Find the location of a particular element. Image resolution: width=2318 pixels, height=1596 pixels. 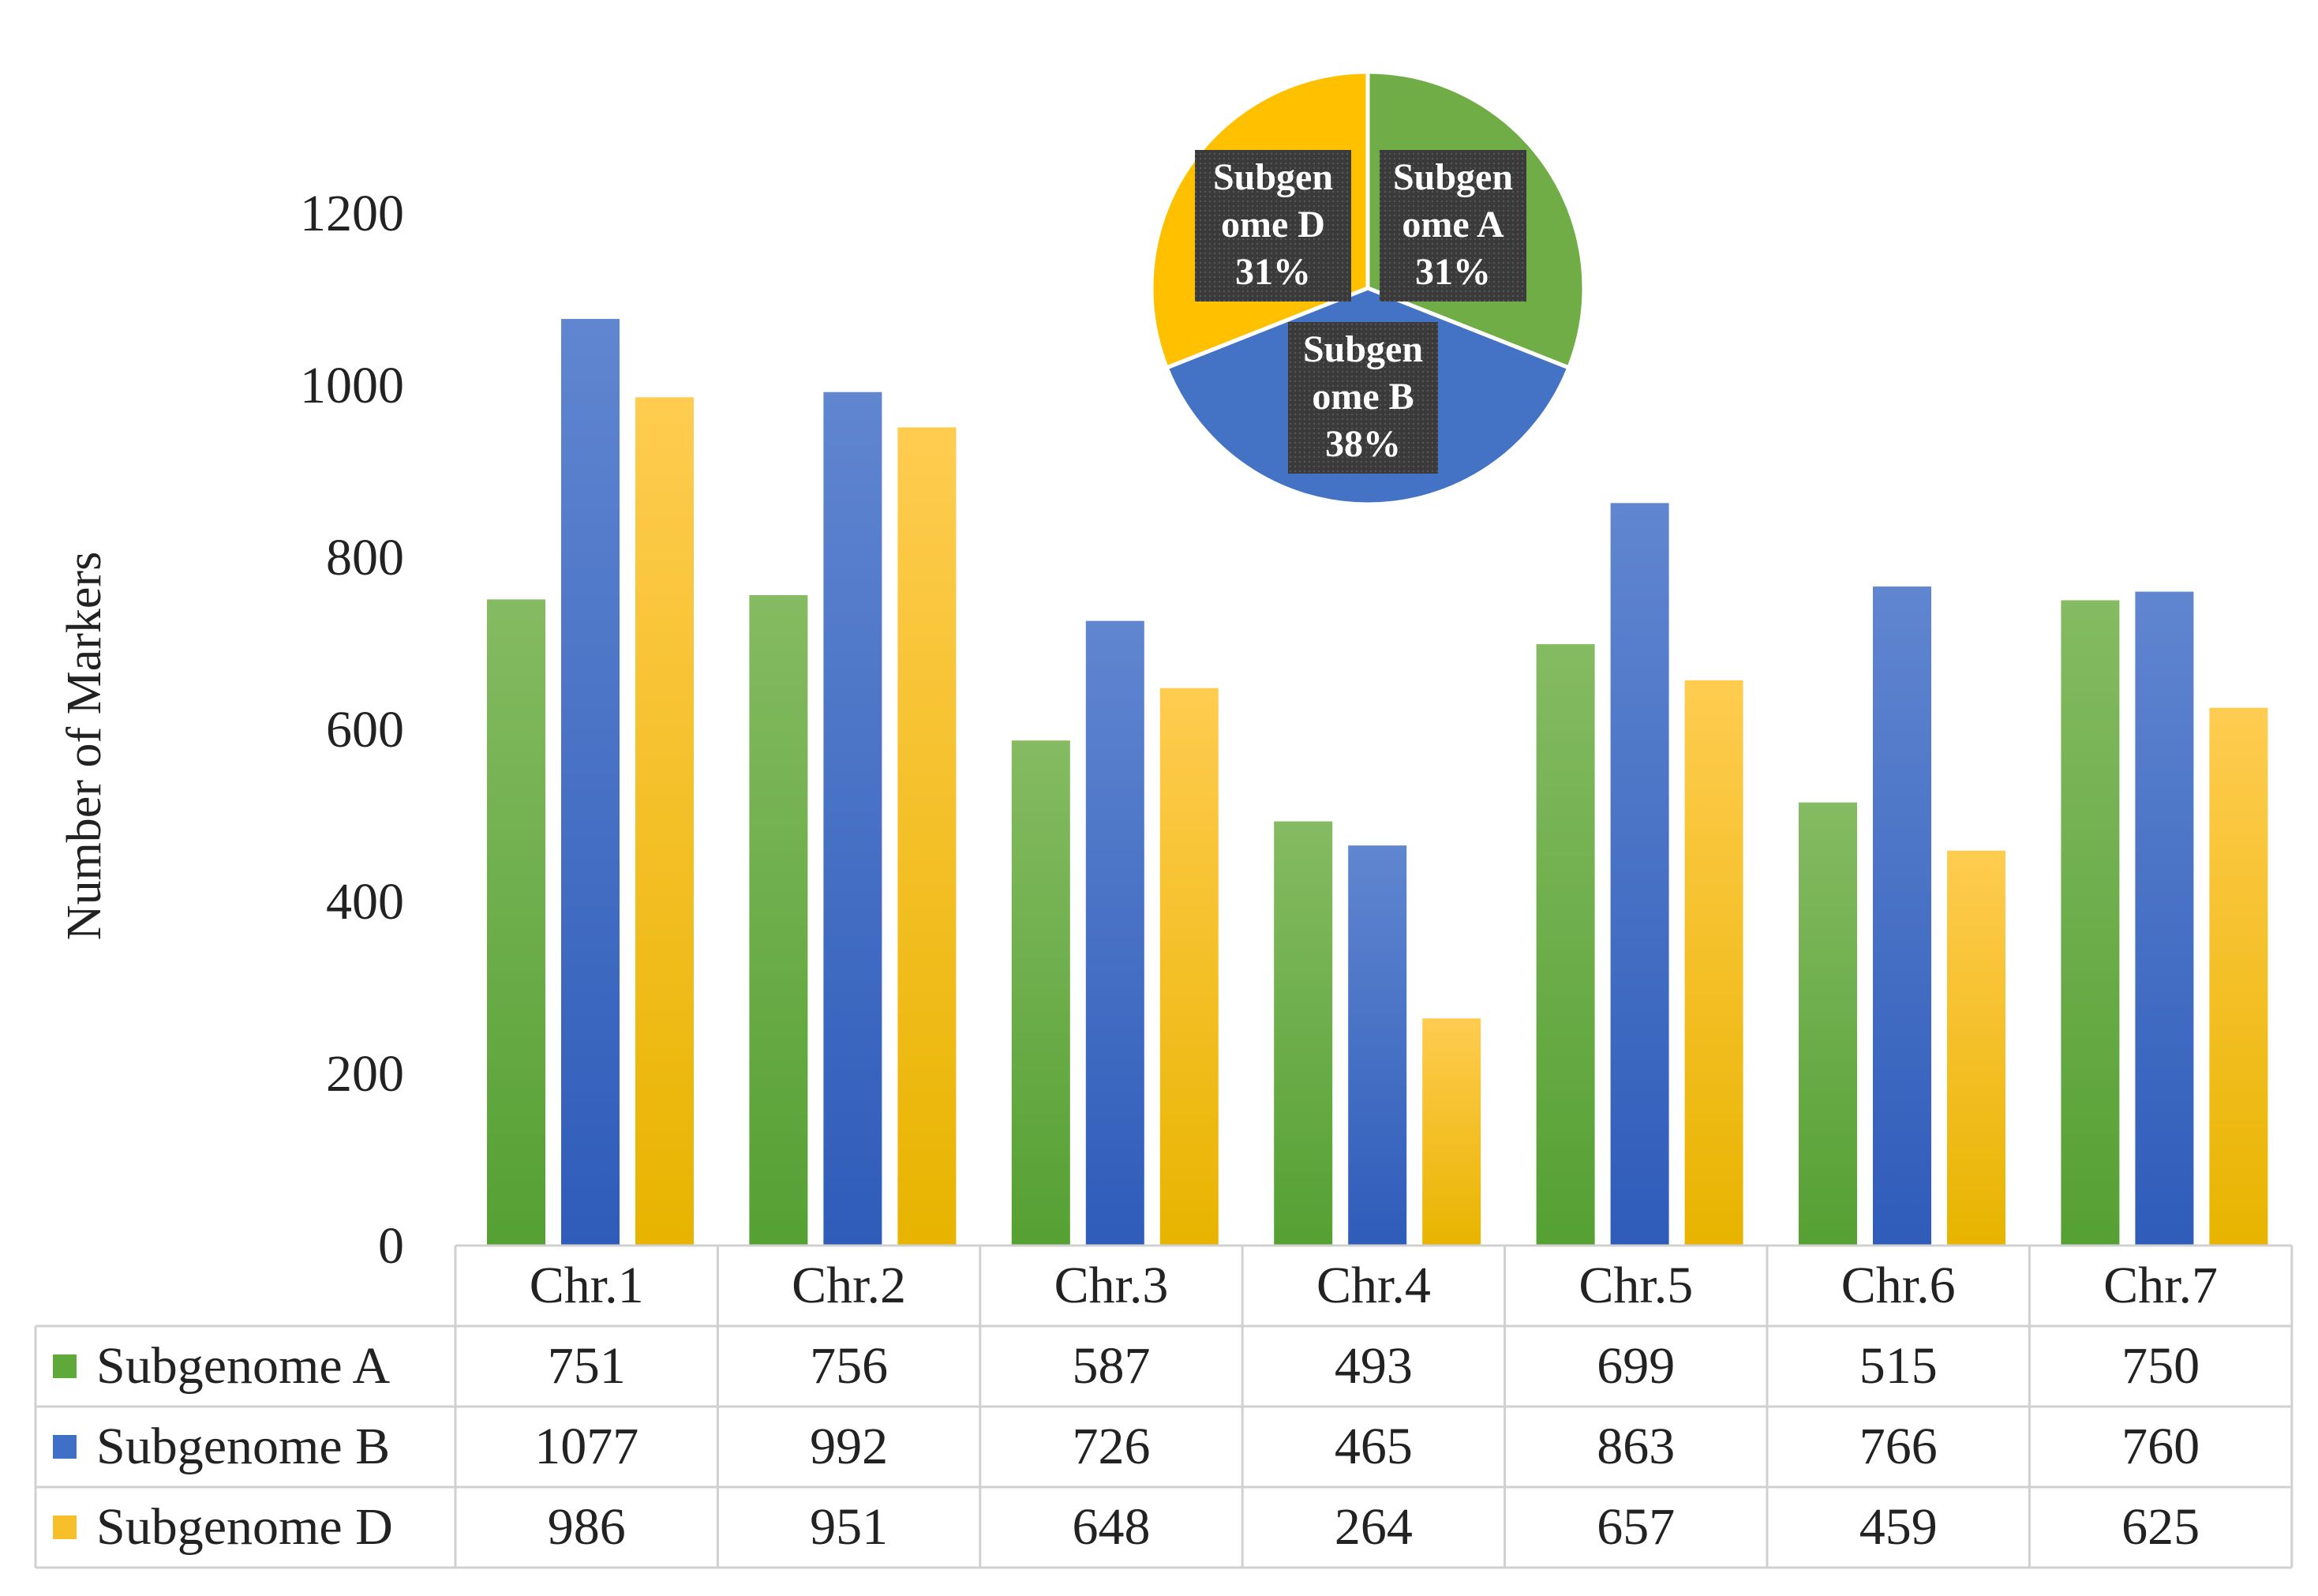

table-cell: 459 is located at coordinates (1899, 1527).